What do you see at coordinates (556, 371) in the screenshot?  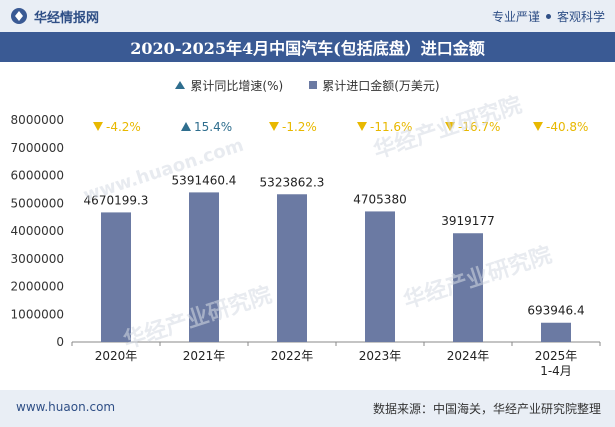 I see `x-tick-label: 1-4月` at bounding box center [556, 371].